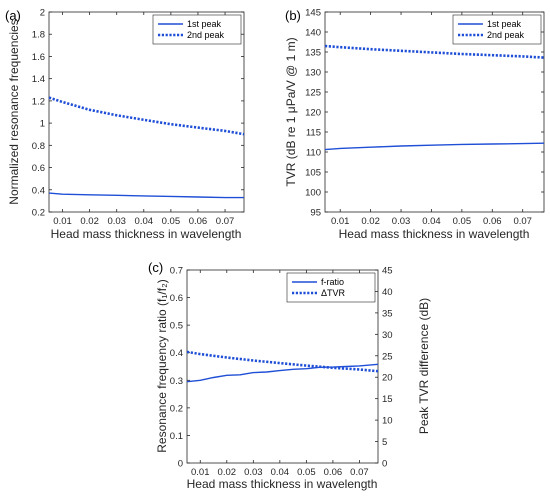 This screenshot has width=550, height=497. What do you see at coordinates (162, 365) in the screenshot?
I see `y-axis-label: Resonance frequency ratio (f₁/f₂)` at bounding box center [162, 365].